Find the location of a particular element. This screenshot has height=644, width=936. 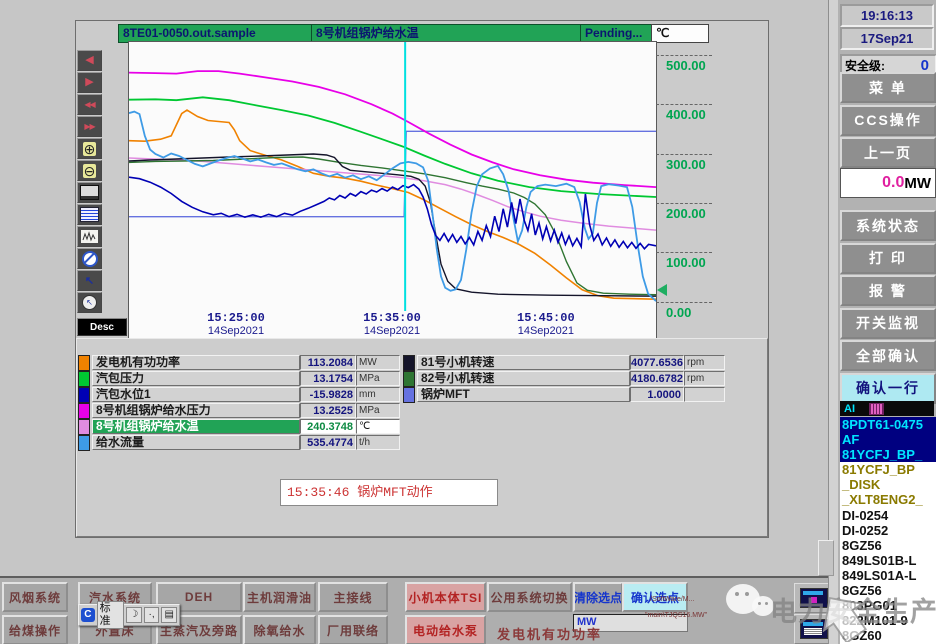

legend-row: 汽包水位1 -15.9828 mm is located at coordinates (239, 395).